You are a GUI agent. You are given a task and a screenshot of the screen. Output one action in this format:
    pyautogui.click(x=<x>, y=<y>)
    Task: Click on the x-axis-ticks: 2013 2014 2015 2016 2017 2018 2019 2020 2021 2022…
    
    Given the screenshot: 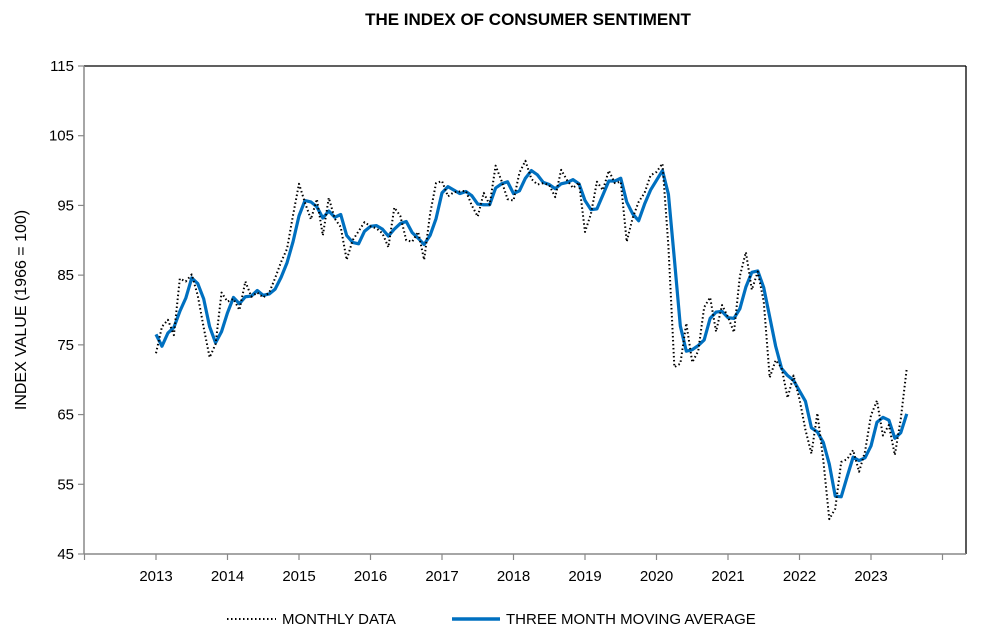 What is the action you would take?
    pyautogui.click(x=513, y=569)
    